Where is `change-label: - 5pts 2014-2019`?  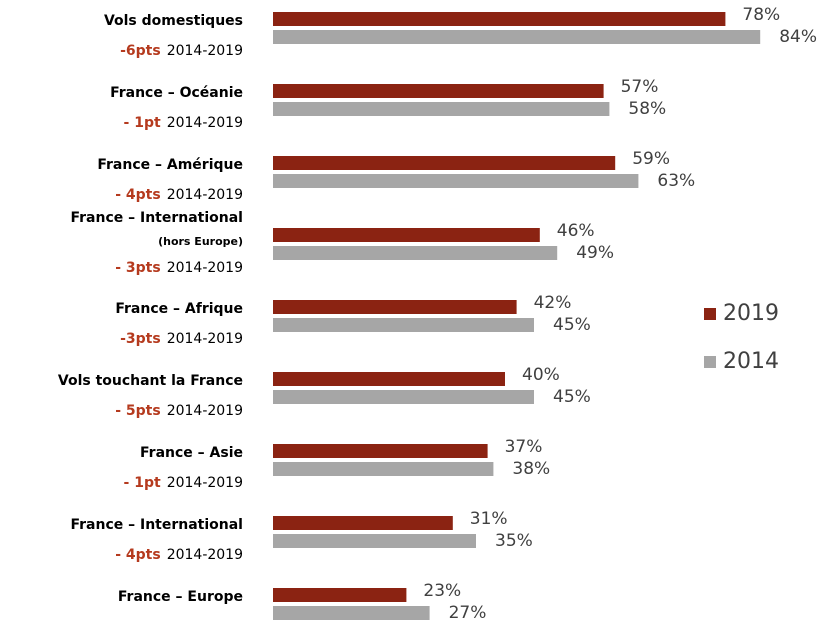 change-label: - 5pts 2014-2019 is located at coordinates (179, 411).